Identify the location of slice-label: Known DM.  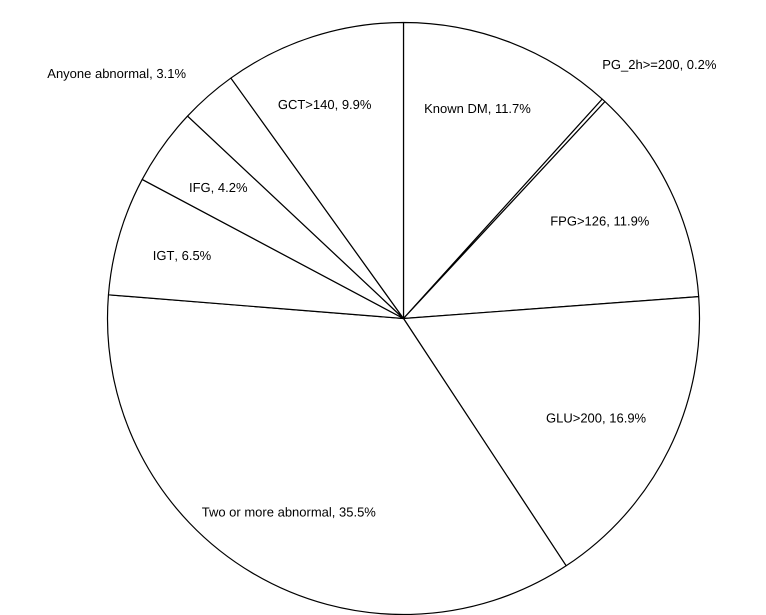
(456, 108).